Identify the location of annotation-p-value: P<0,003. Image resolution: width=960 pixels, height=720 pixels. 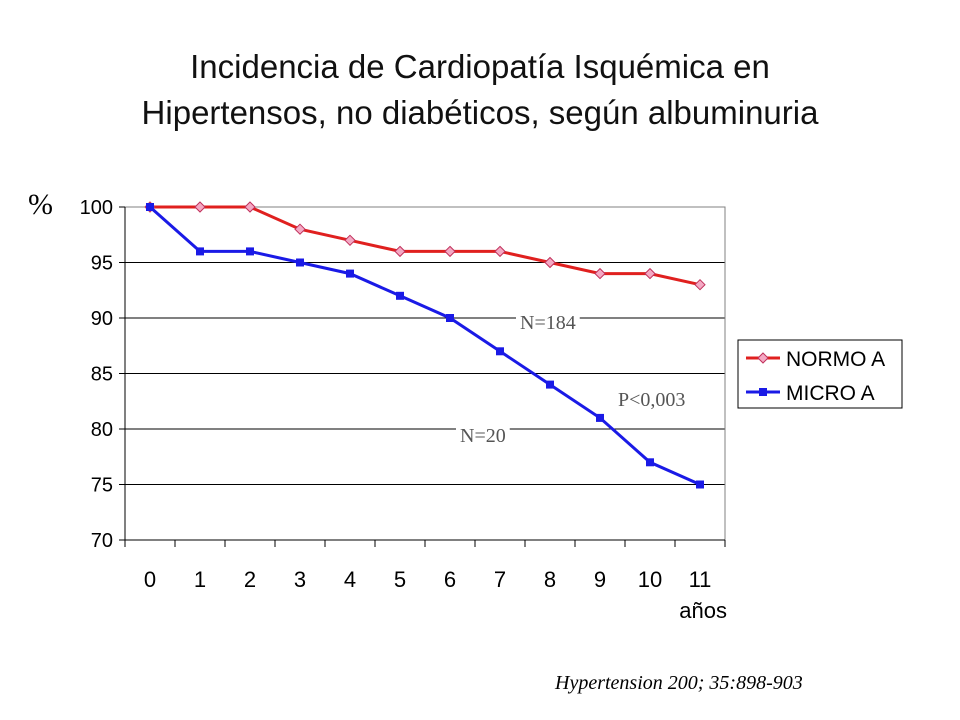
(651, 400).